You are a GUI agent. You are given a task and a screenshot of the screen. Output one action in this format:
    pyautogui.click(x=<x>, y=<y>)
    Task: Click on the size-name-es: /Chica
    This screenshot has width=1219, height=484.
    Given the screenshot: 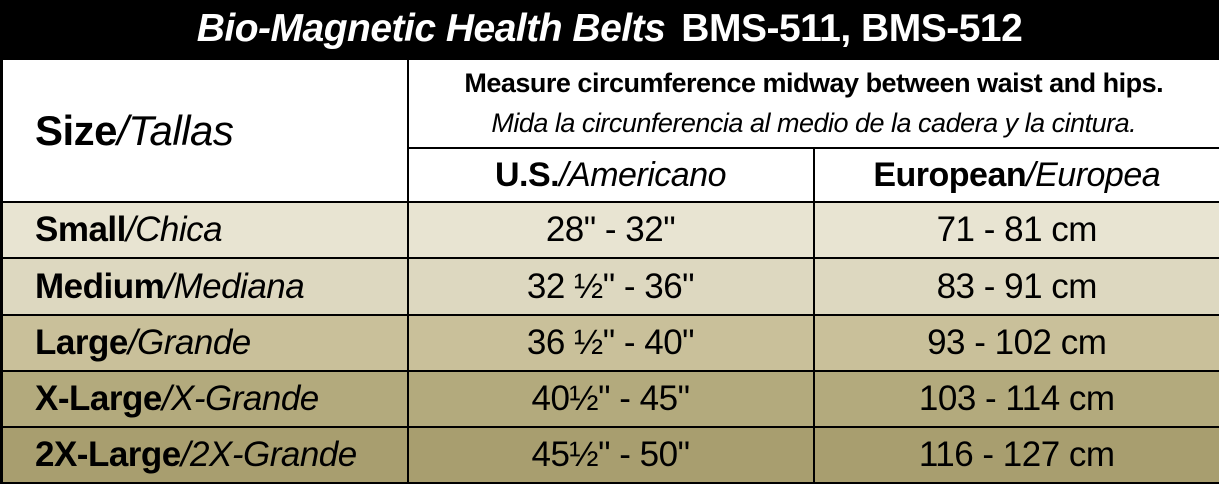 What is the action you would take?
    pyautogui.click(x=174, y=230)
    